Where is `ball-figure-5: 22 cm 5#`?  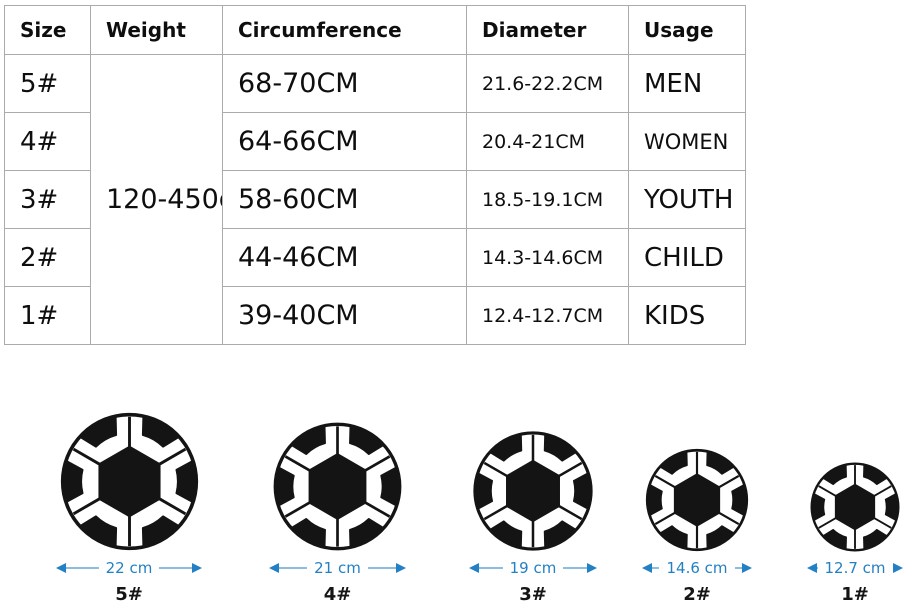
ball-figure-5: 22 cm 5# is located at coordinates (129, 507).